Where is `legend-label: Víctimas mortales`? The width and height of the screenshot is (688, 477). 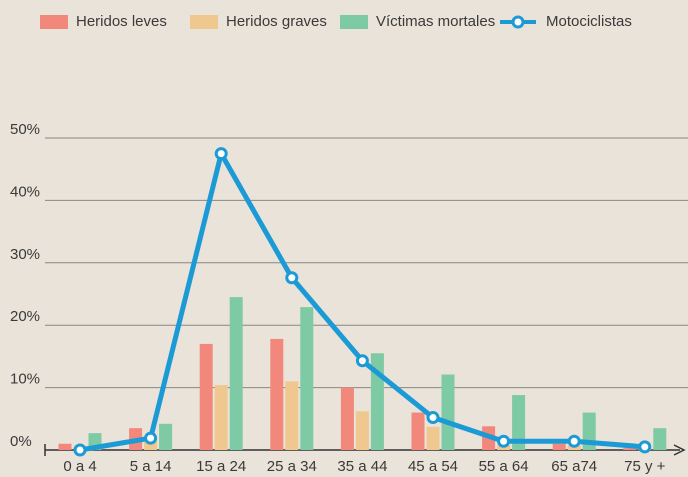
legend-label: Víctimas mortales is located at coordinates (435, 21).